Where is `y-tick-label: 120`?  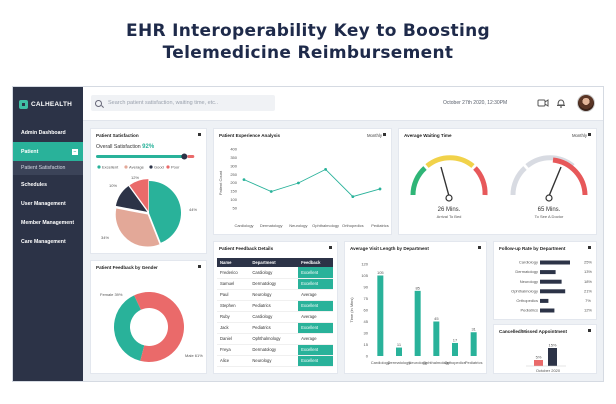 y-tick-label: 120 is located at coordinates (364, 264).